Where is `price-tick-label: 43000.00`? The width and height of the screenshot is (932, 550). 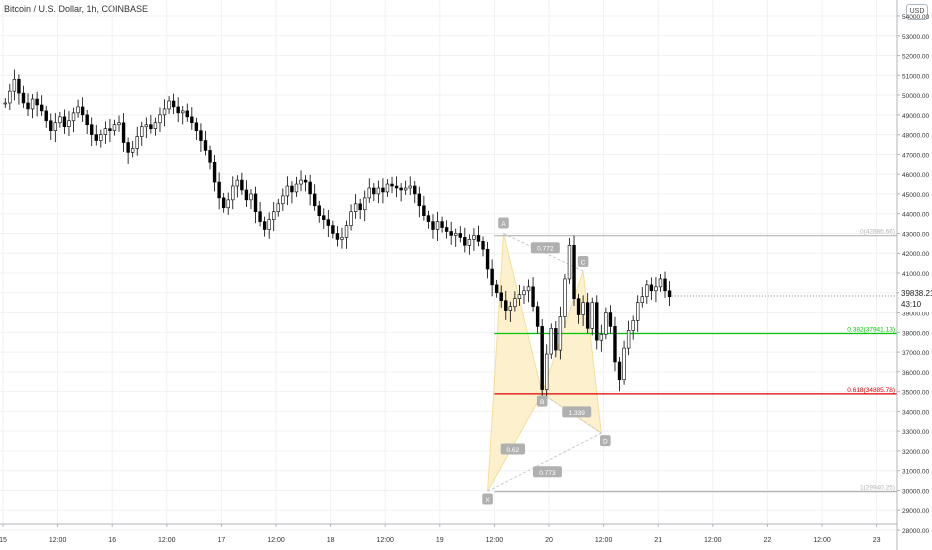 price-tick-label: 43000.00 is located at coordinates (915, 234).